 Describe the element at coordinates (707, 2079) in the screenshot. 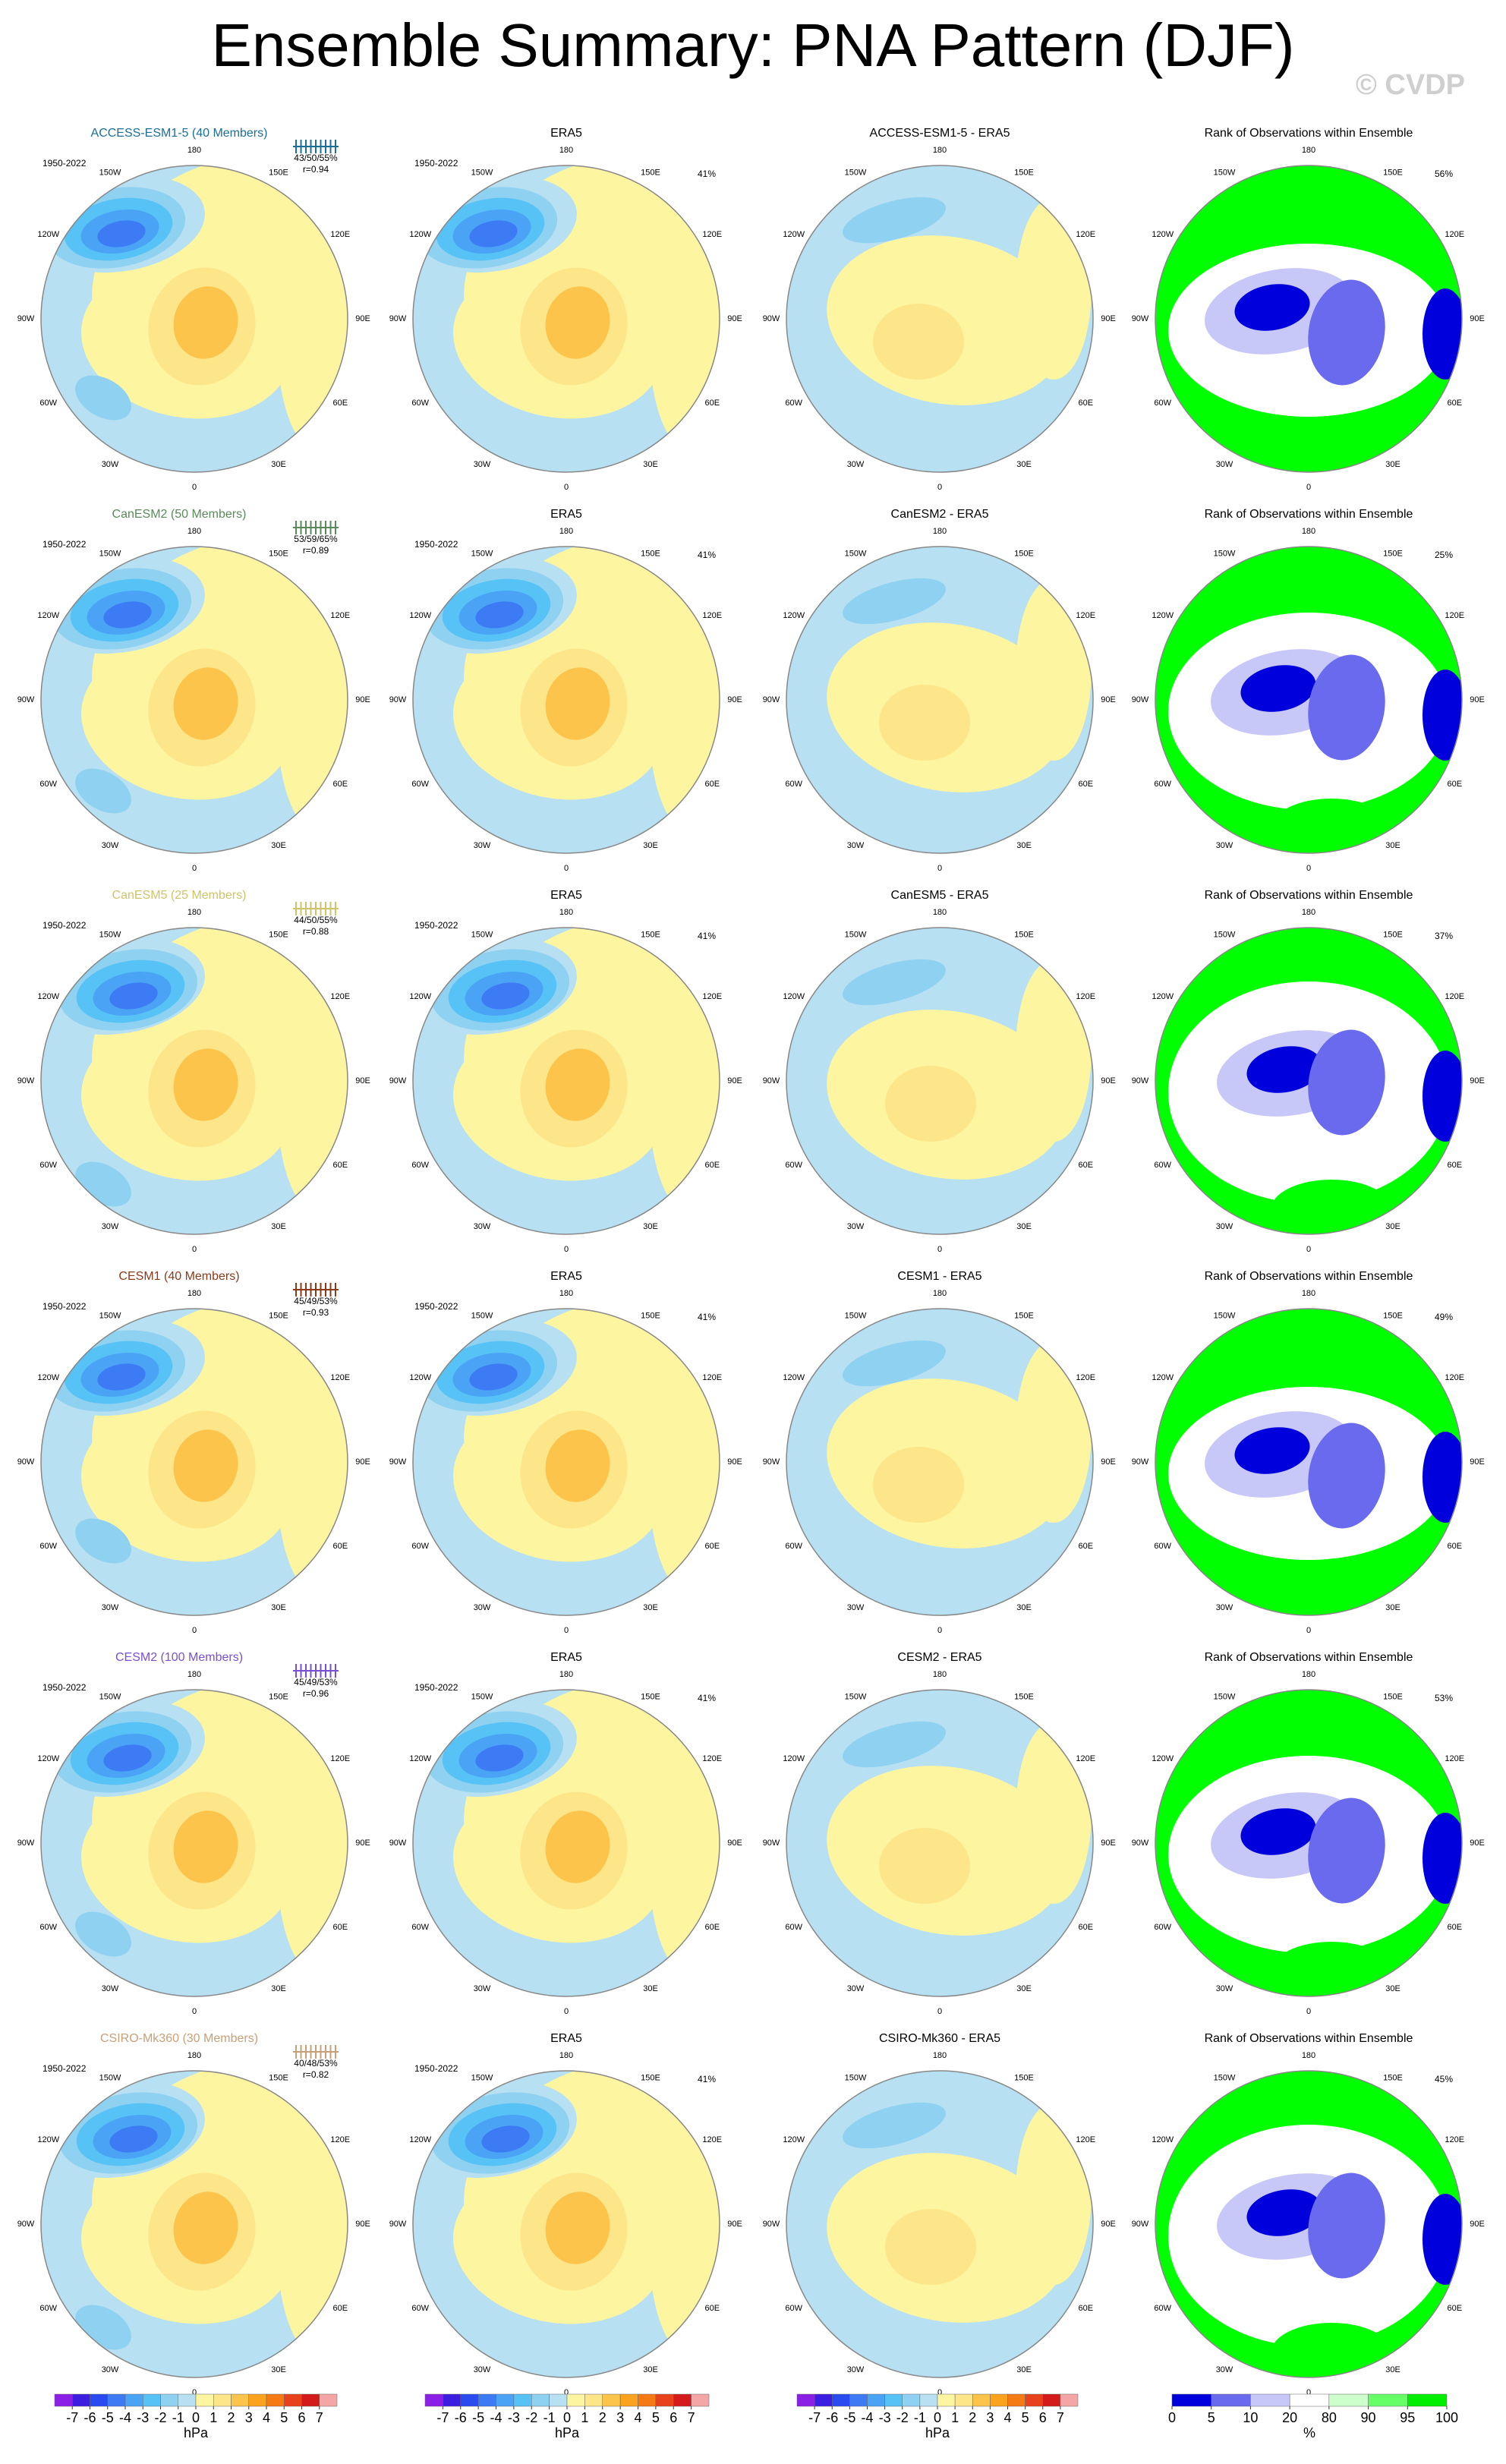

I see `obs-value: 41%` at that location.